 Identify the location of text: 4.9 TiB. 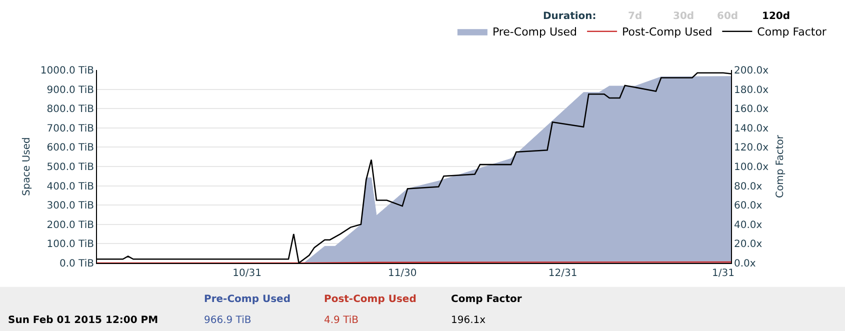
(341, 320).